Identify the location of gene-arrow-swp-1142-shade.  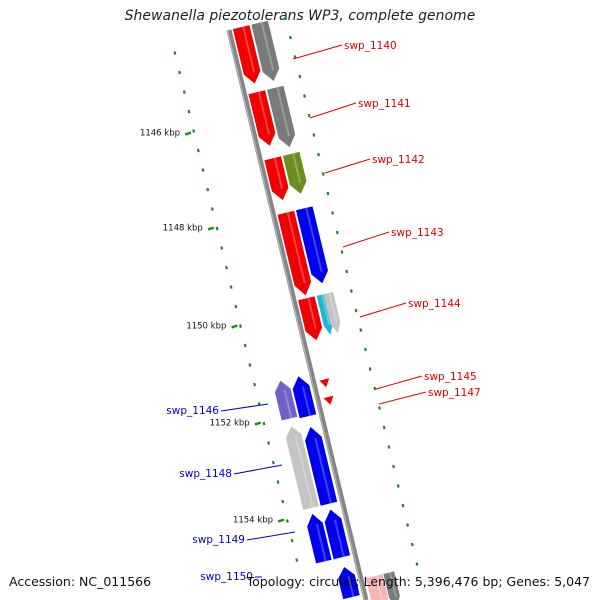
(278, 173).